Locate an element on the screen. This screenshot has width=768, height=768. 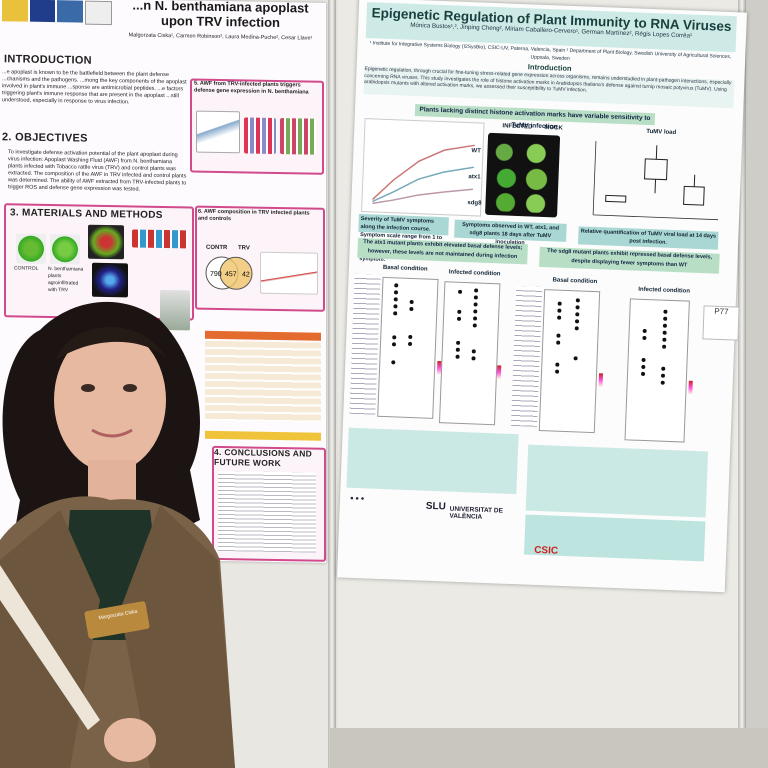
viral-load-boxplot is located at coordinates (655, 180).